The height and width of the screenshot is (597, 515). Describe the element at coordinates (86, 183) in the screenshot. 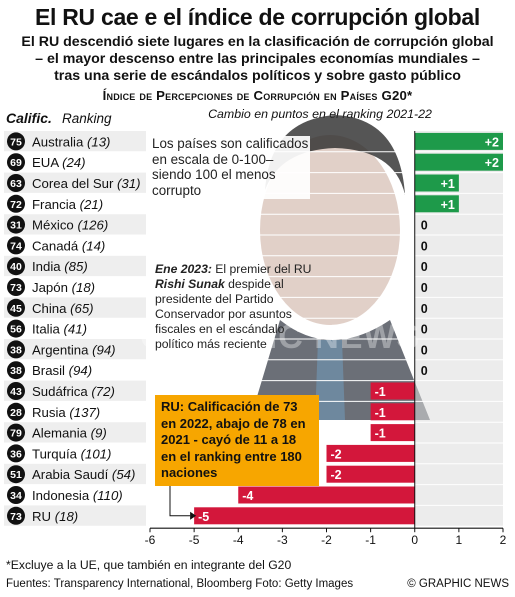

I see `country-label: Corea del Sur (31)` at that location.